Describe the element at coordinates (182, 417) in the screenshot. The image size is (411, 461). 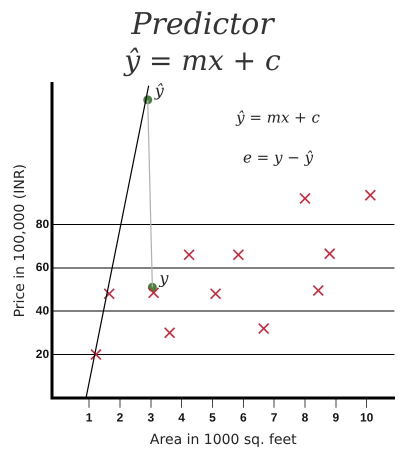
I see `x-tick-label: 4` at that location.